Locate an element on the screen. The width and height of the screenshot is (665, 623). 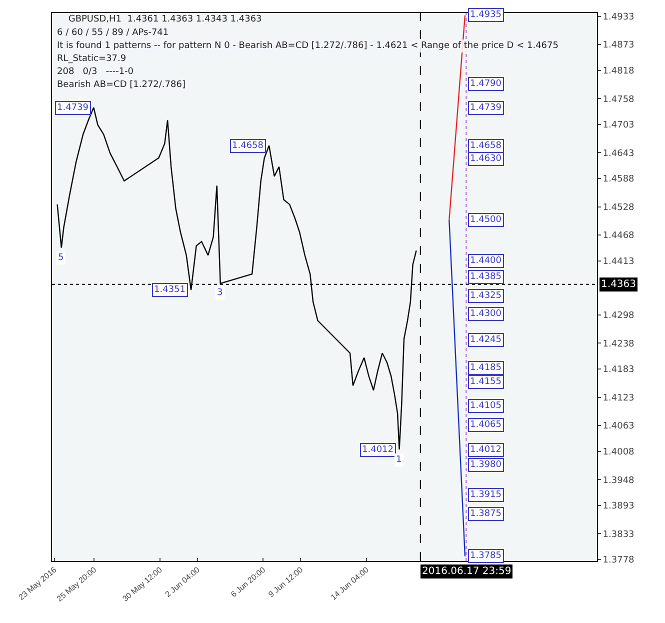
y-tick-label: 1.4413 is located at coordinates (618, 262).